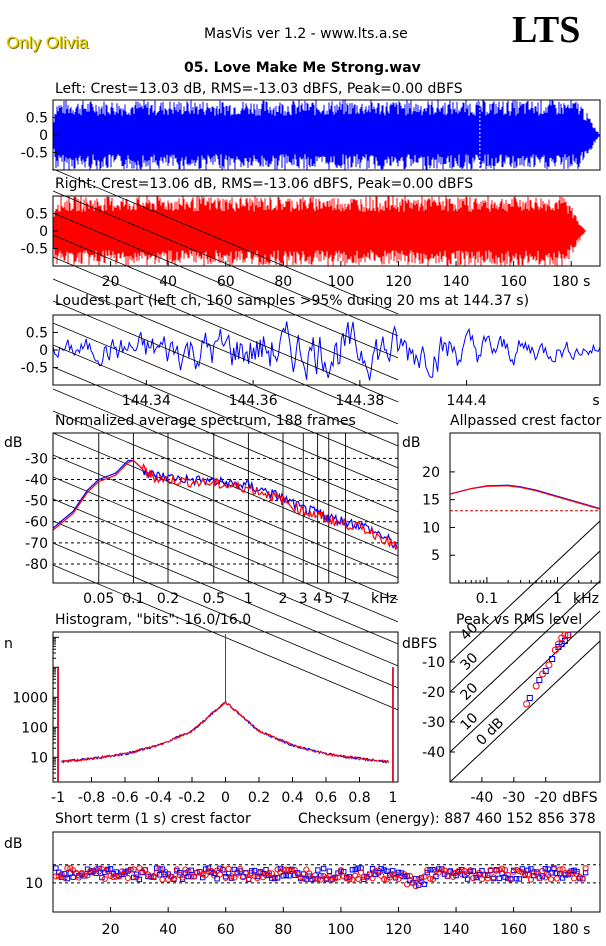 The height and width of the screenshot is (946, 606). I want to click on x-tick-label: -0.2, so click(191, 798).